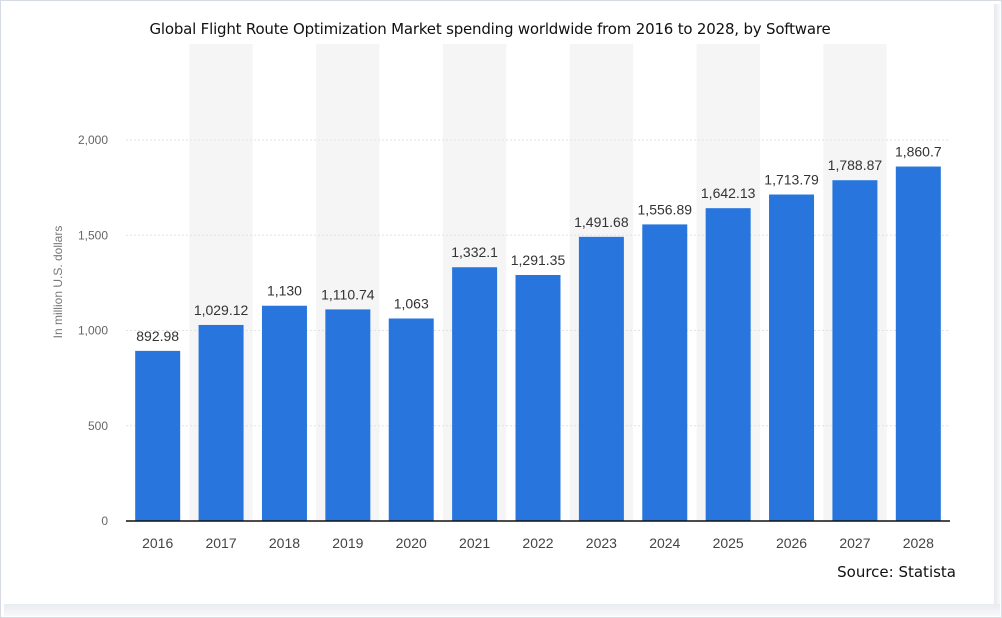  Describe the element at coordinates (791, 180) in the screenshot. I see `data-label: 1,713.79` at that location.